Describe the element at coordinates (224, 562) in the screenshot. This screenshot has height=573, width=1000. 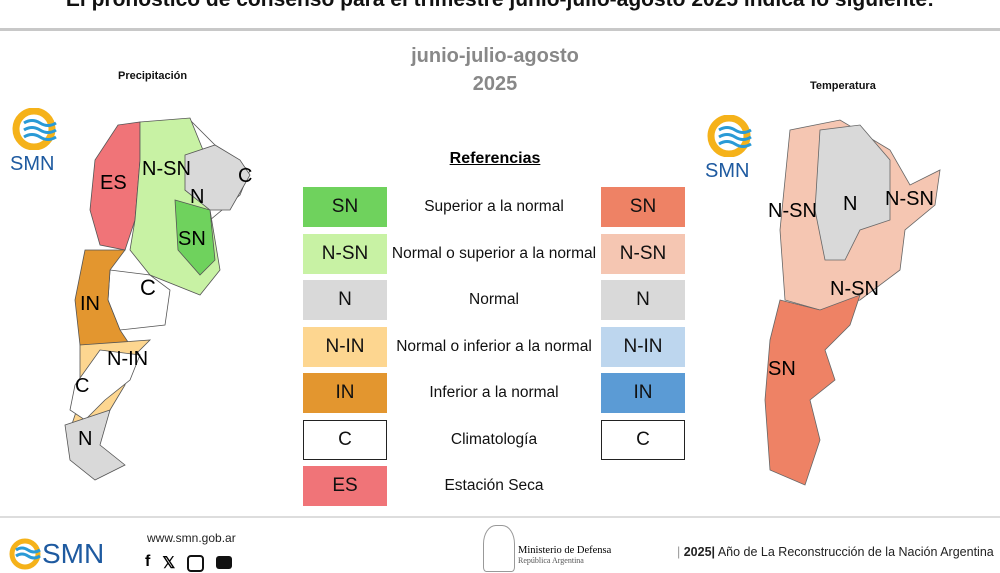
I see `youtube-icon` at that location.